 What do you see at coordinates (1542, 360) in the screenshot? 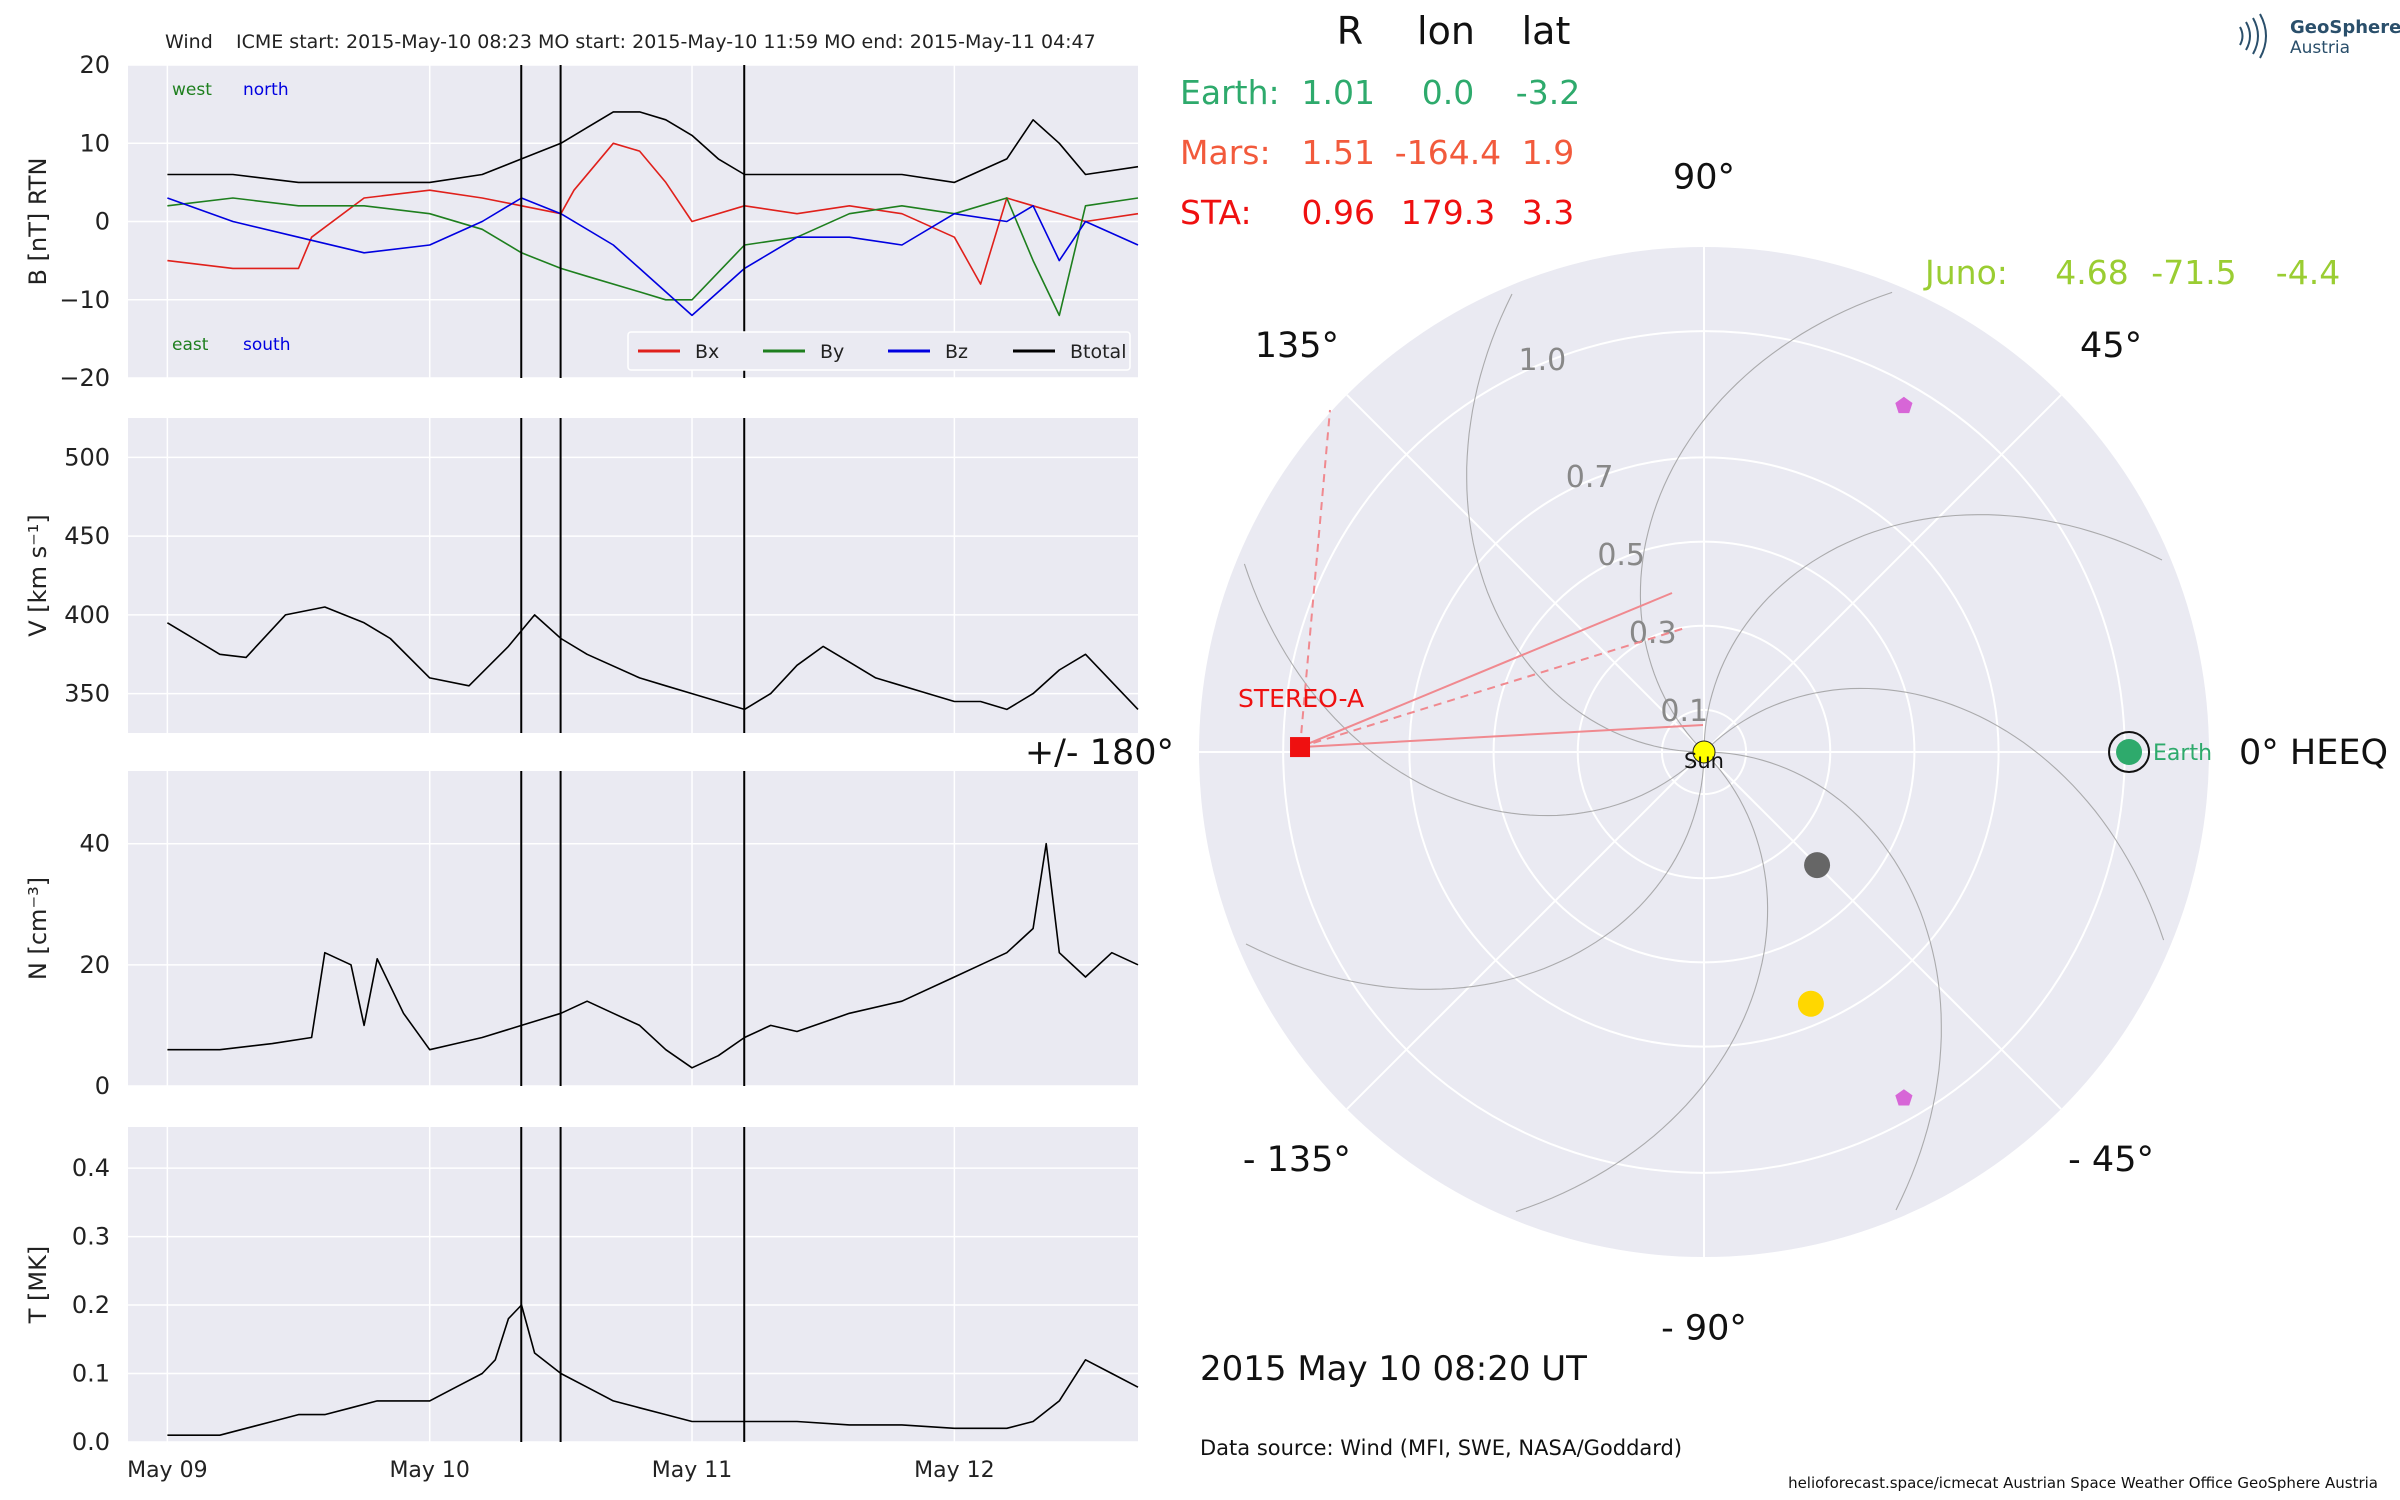
I see `radial-tick-label: 1.0` at bounding box center [1542, 360].